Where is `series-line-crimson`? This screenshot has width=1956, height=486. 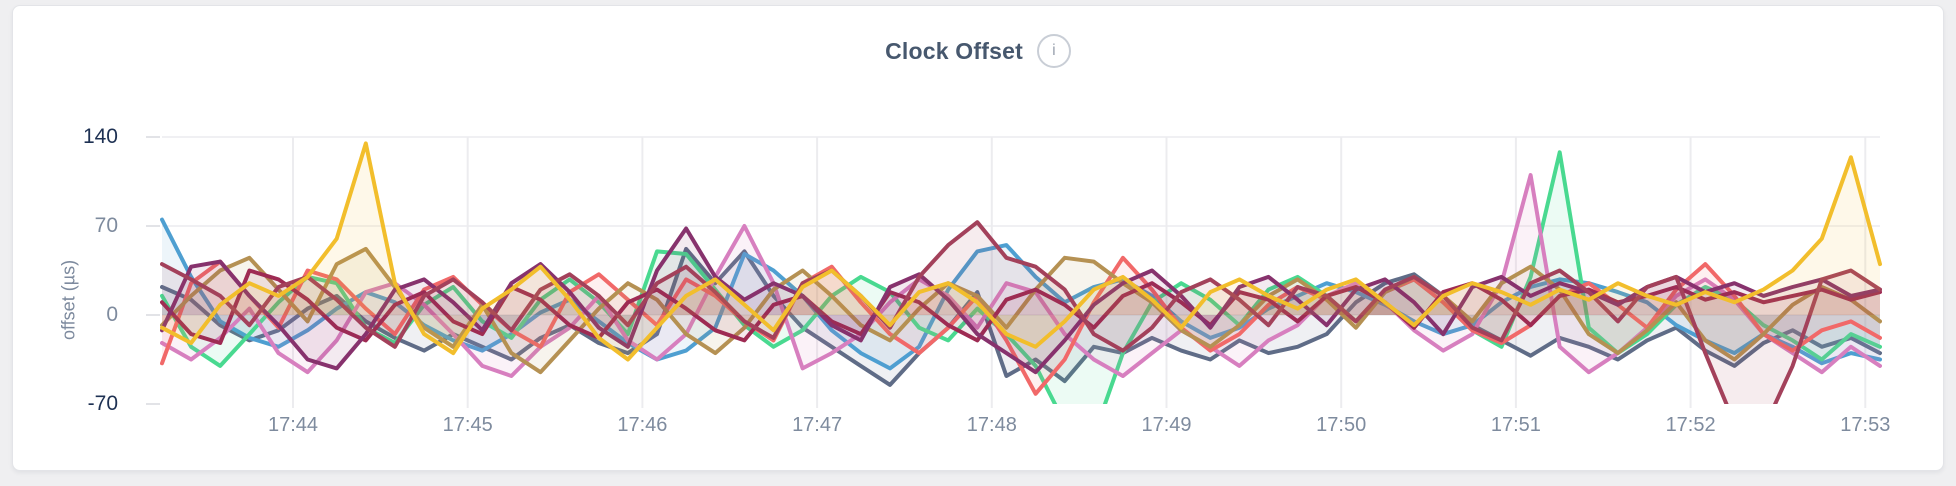
series-line-crimson is located at coordinates (1021, 306).